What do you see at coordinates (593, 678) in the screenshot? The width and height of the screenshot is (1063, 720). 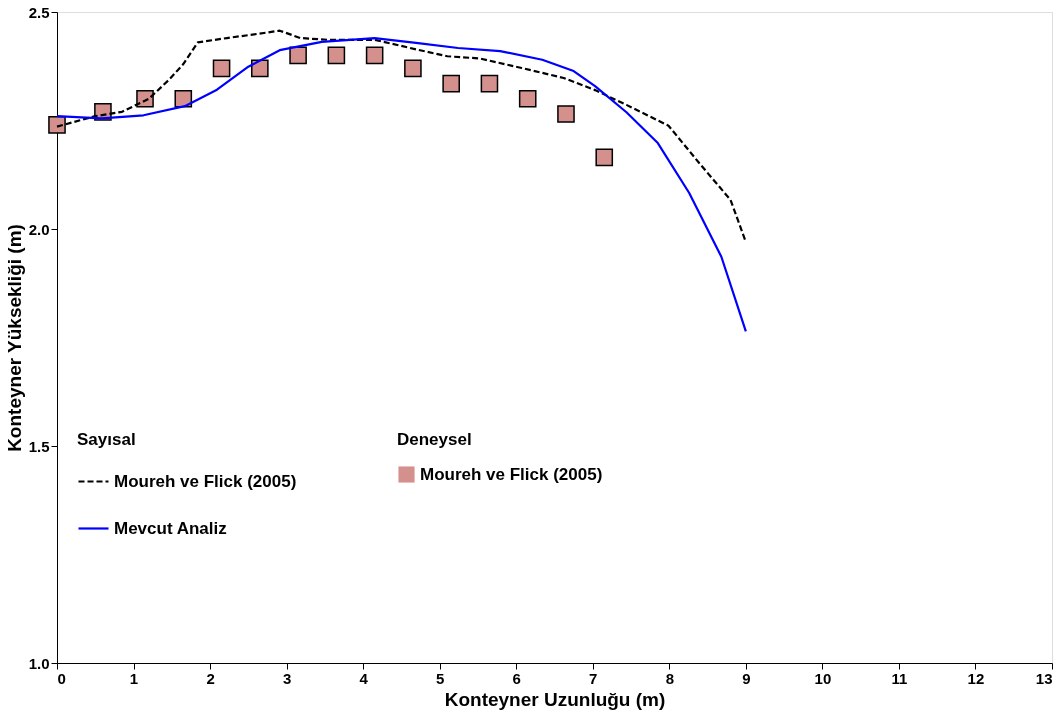 I see `x-tick-label: 7` at bounding box center [593, 678].